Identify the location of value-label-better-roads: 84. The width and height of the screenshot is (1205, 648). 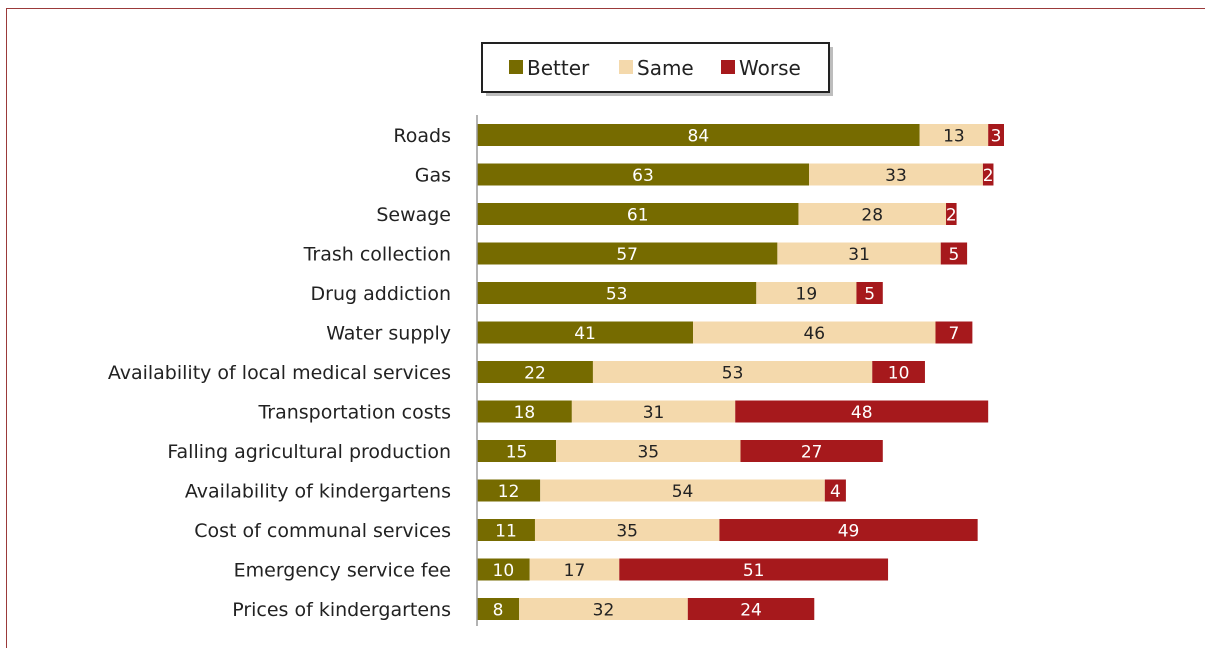
(699, 137).